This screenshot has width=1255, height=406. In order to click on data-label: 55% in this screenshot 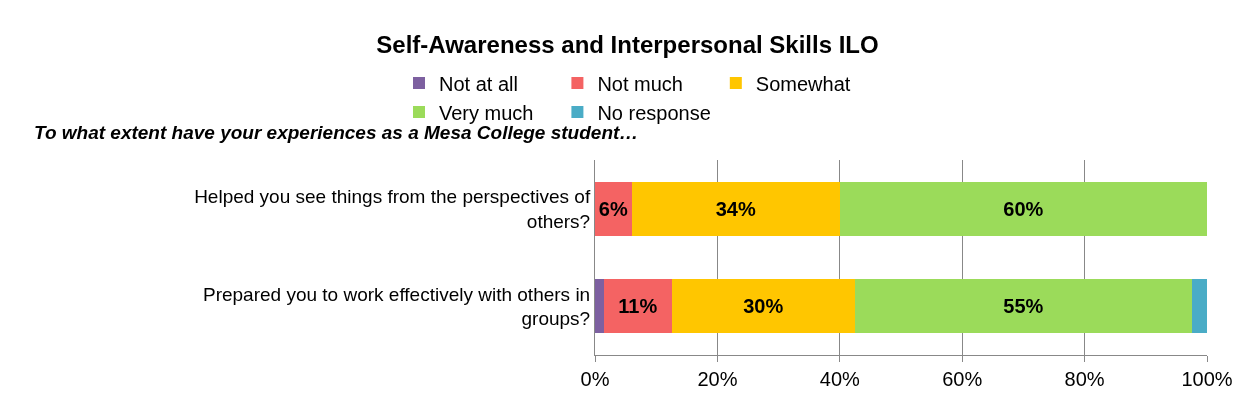, I will do `click(1023, 306)`.